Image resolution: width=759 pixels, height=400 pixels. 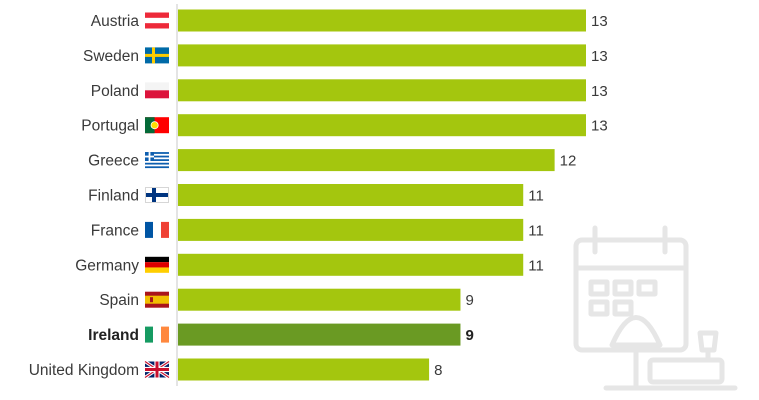 What do you see at coordinates (107, 265) in the screenshot?
I see `category-label-germany: Germany` at bounding box center [107, 265].